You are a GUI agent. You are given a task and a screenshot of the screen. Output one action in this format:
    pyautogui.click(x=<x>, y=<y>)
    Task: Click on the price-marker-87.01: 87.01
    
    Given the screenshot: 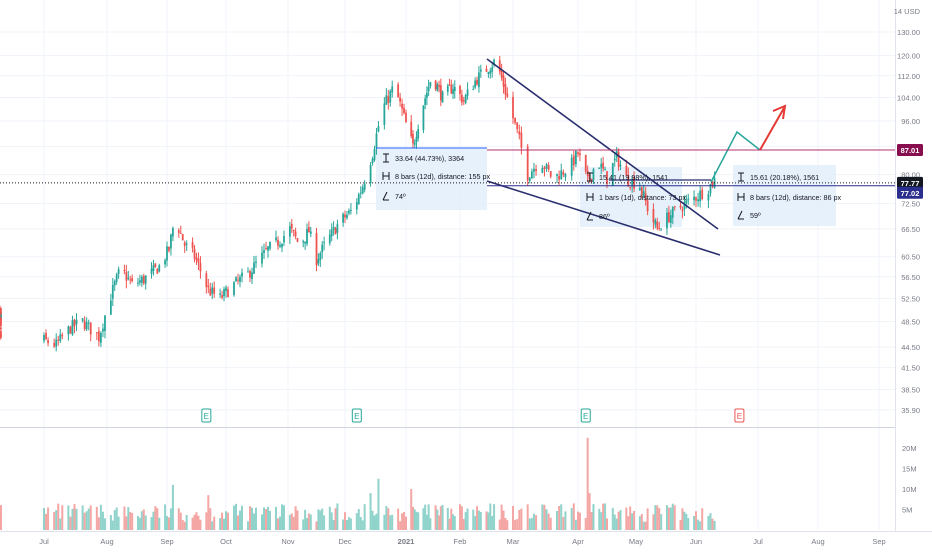 What is the action you would take?
    pyautogui.click(x=910, y=149)
    